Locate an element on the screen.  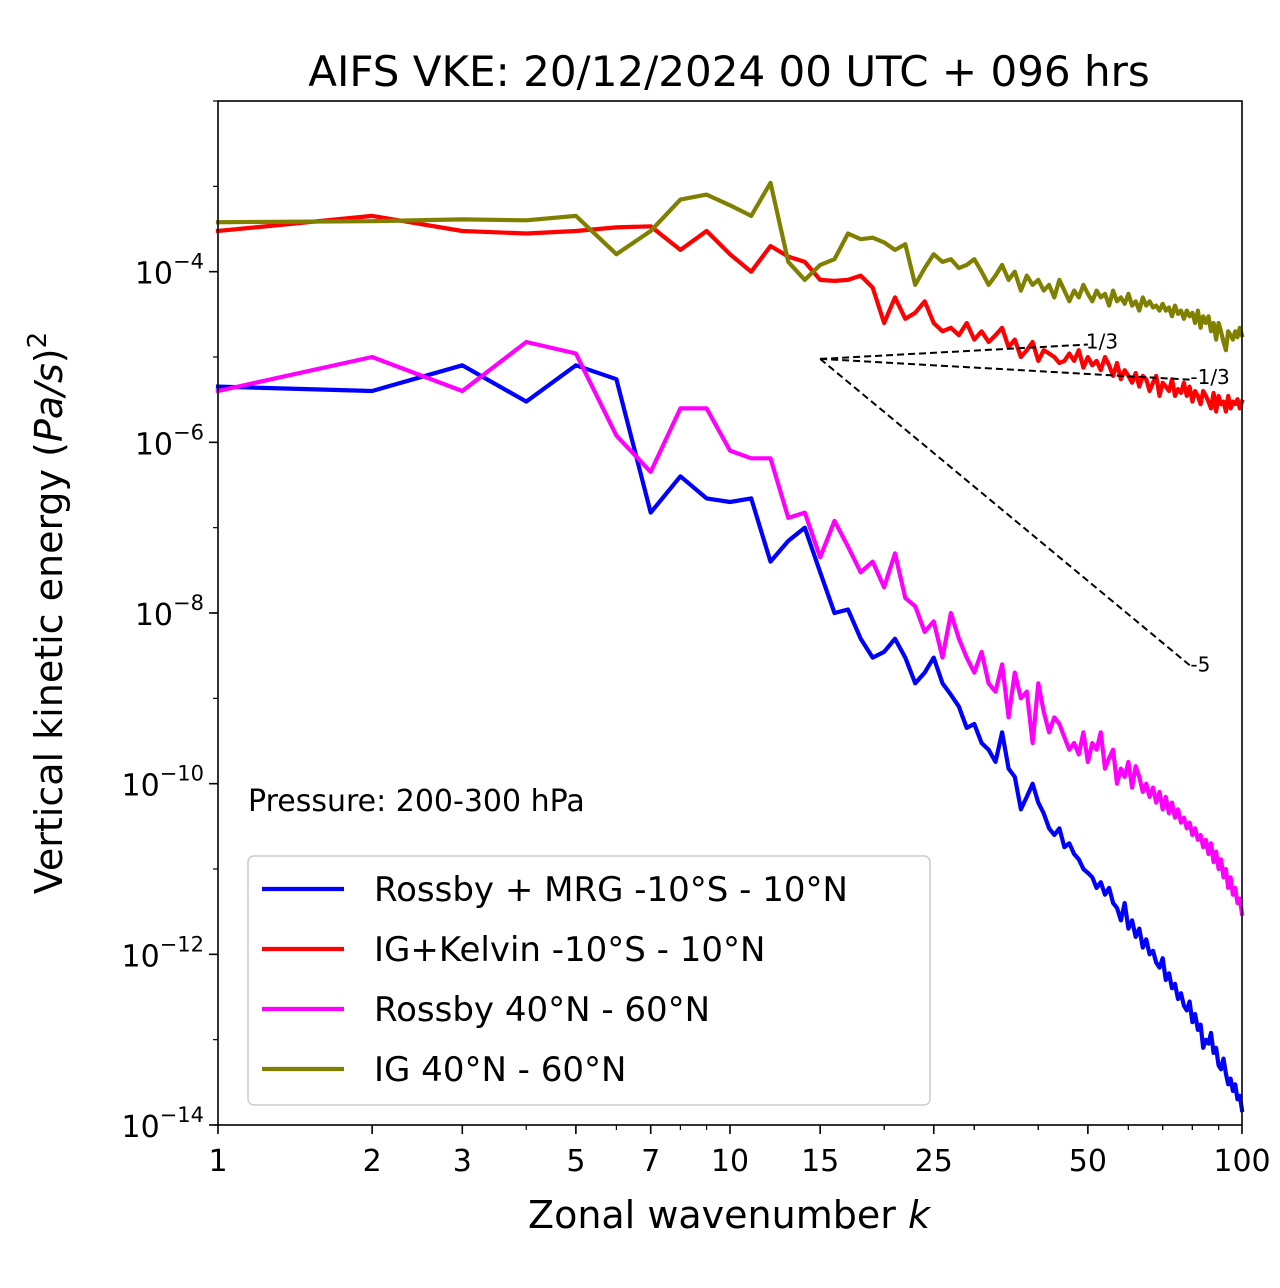
x-tick-label: 1 is located at coordinates (217, 1161).